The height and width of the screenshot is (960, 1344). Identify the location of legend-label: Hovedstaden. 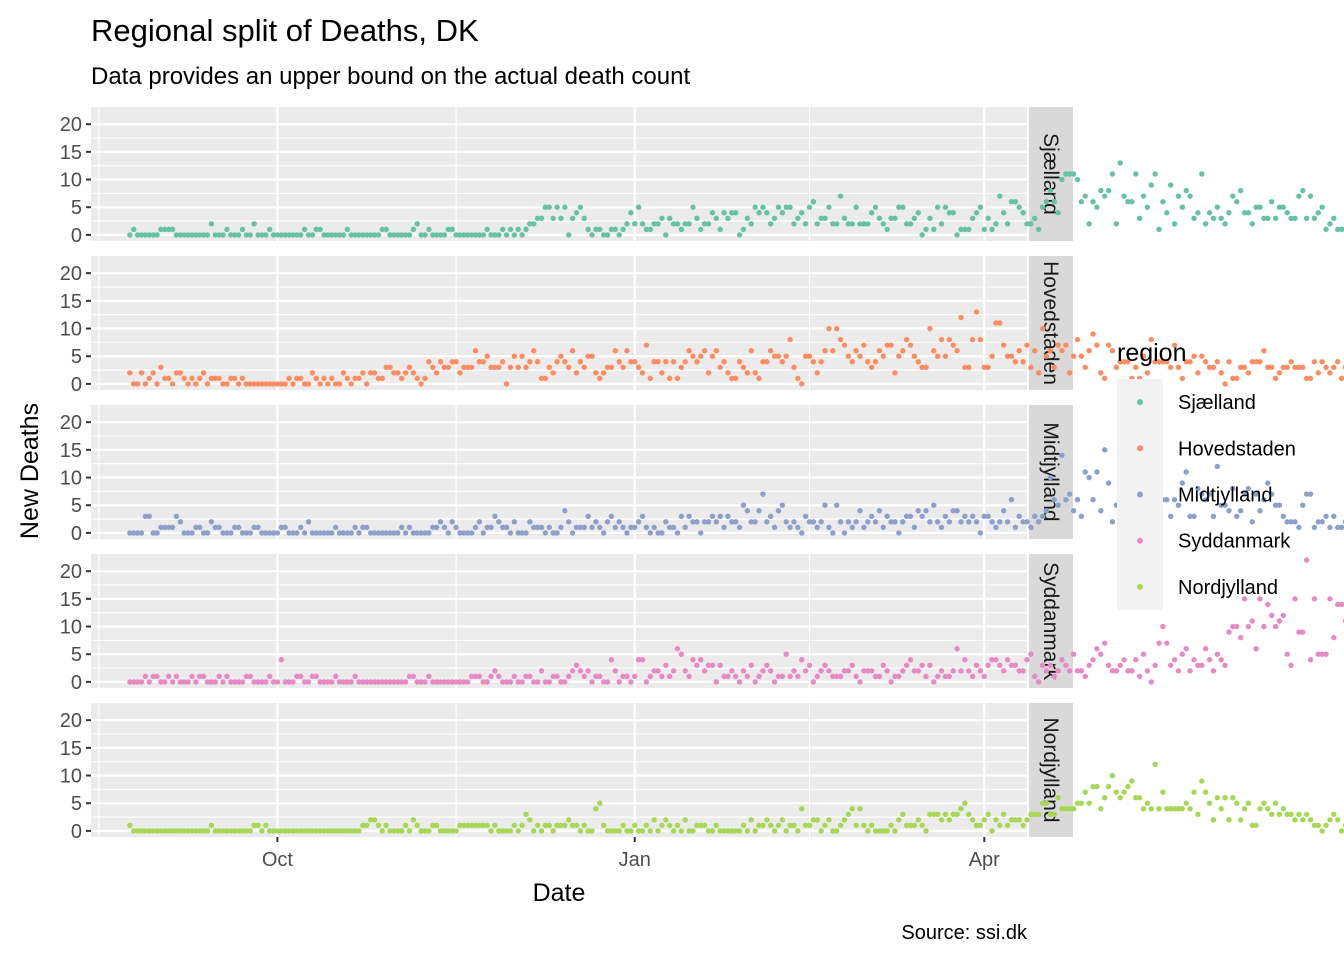
(1237, 449).